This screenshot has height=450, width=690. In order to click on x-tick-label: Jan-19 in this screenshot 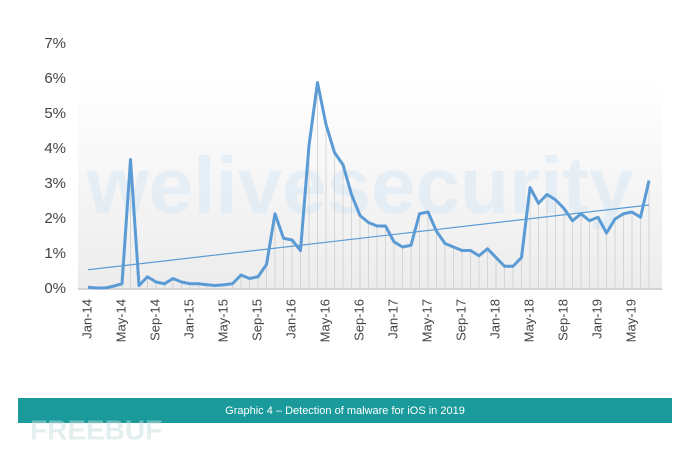, I will do `click(596, 319)`.